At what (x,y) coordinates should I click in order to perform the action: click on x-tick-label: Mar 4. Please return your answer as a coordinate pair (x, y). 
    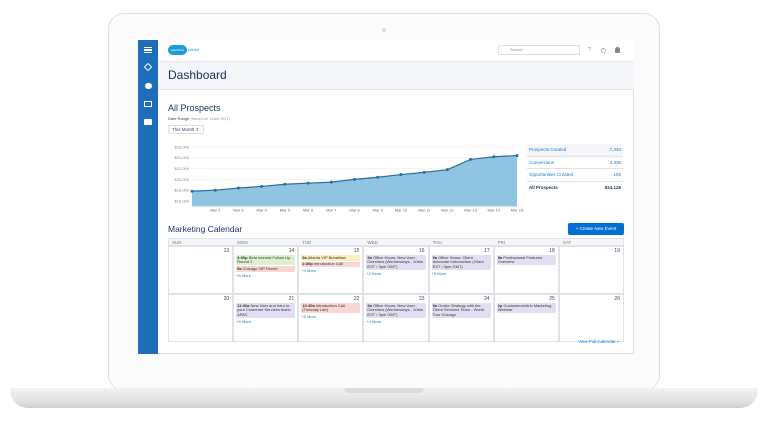
    Looking at the image, I should click on (262, 209).